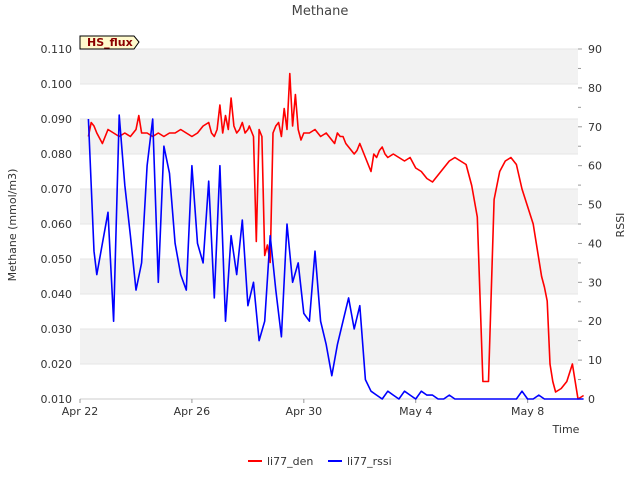 This screenshot has width=640, height=480. I want to click on y-tick-label: 0.020, so click(57, 364).